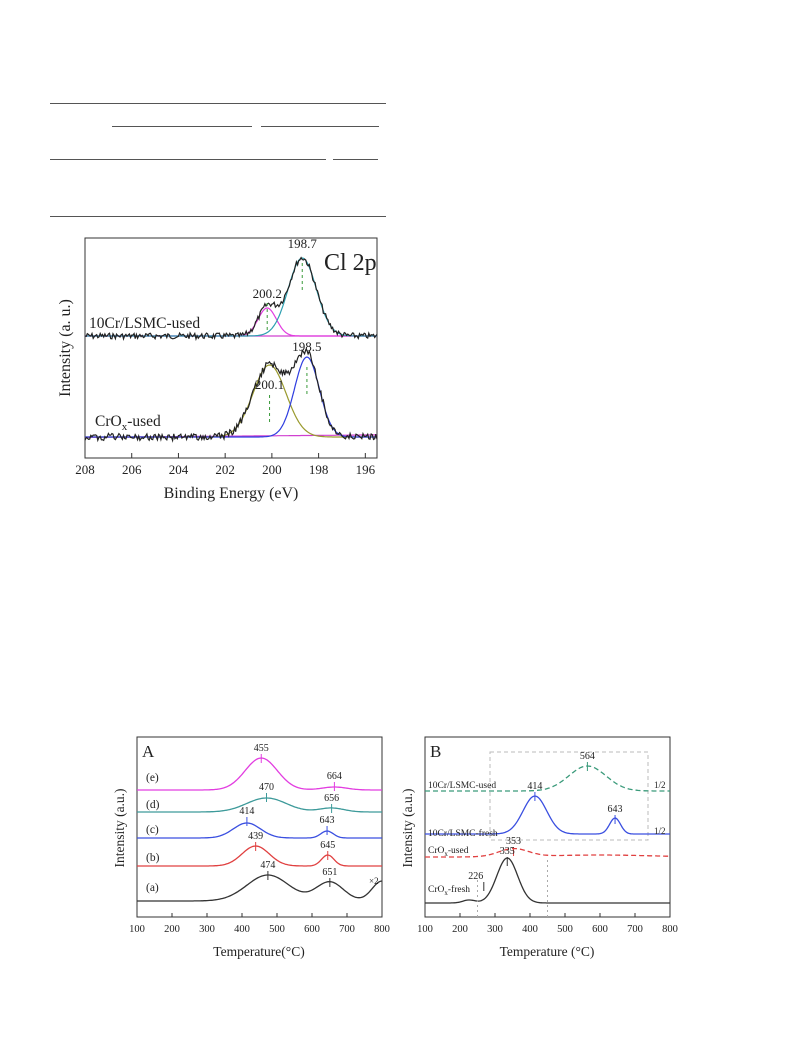  What do you see at coordinates (132, 469) in the screenshot?
I see `xps-x-tick-label: 206` at bounding box center [132, 469].